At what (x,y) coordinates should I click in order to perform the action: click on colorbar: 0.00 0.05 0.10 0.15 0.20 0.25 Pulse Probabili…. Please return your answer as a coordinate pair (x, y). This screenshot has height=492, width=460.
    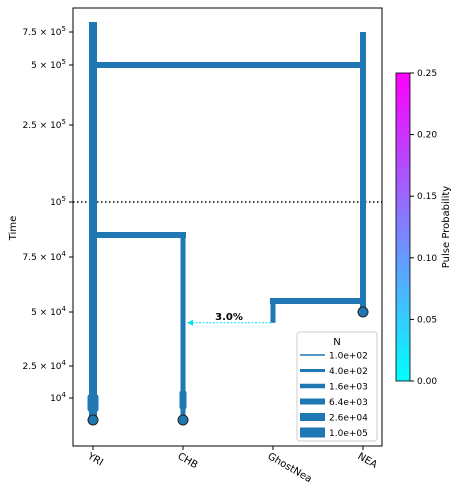
    Looking at the image, I should click on (424, 228).